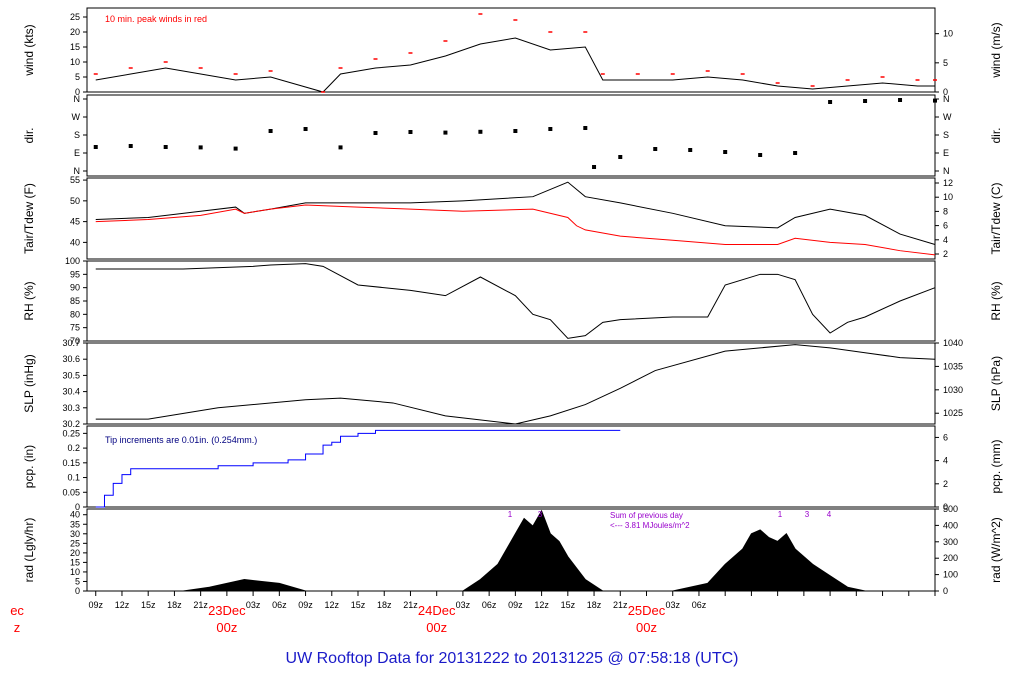 Image resolution: width=1024 pixels, height=700 pixels. Describe the element at coordinates (807, 514) in the screenshot. I see `rad-marker: 3` at that location.